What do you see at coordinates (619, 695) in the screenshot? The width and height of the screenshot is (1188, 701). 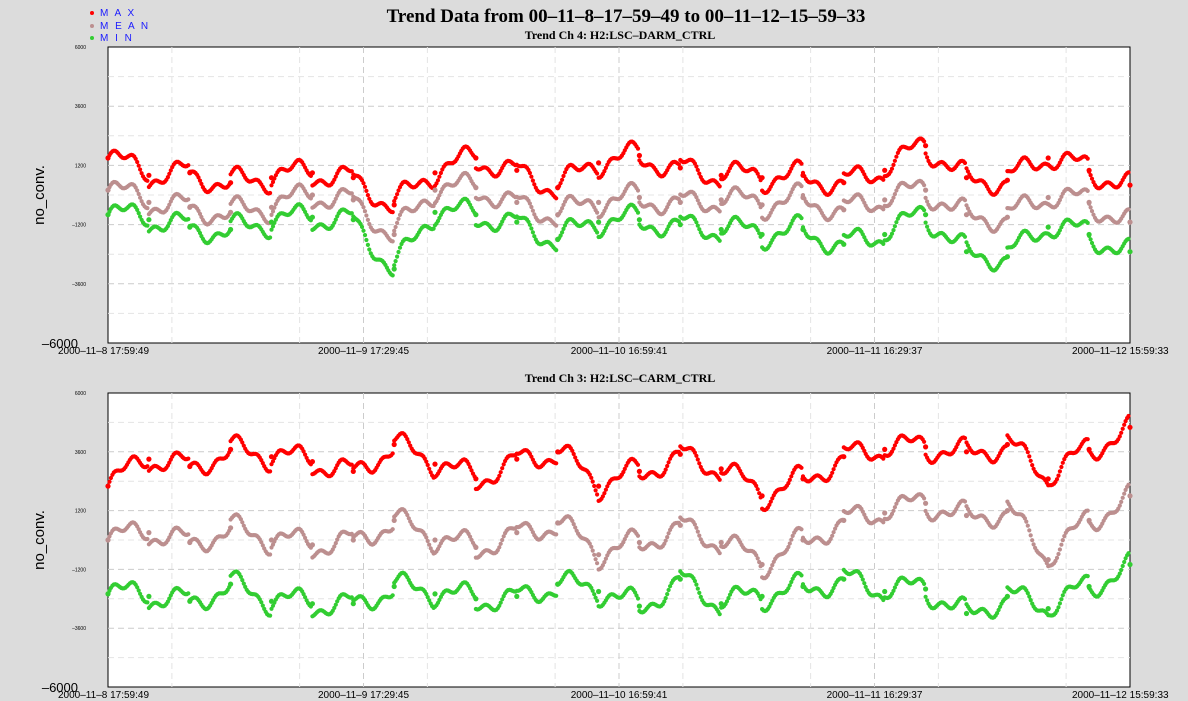 I see `x-tick-label: 2000–11–10 16:59:41` at bounding box center [619, 695].